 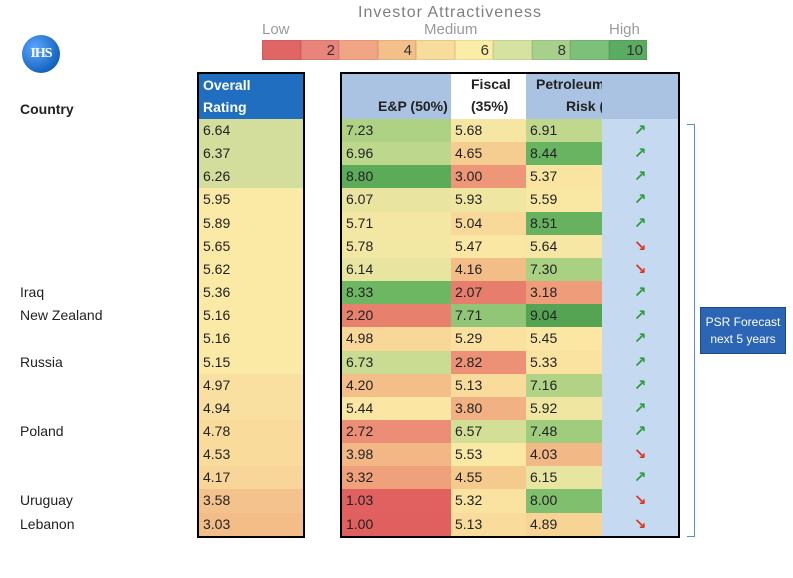 I want to click on petro-risk-score-cell: 7.16, so click(x=564, y=385).